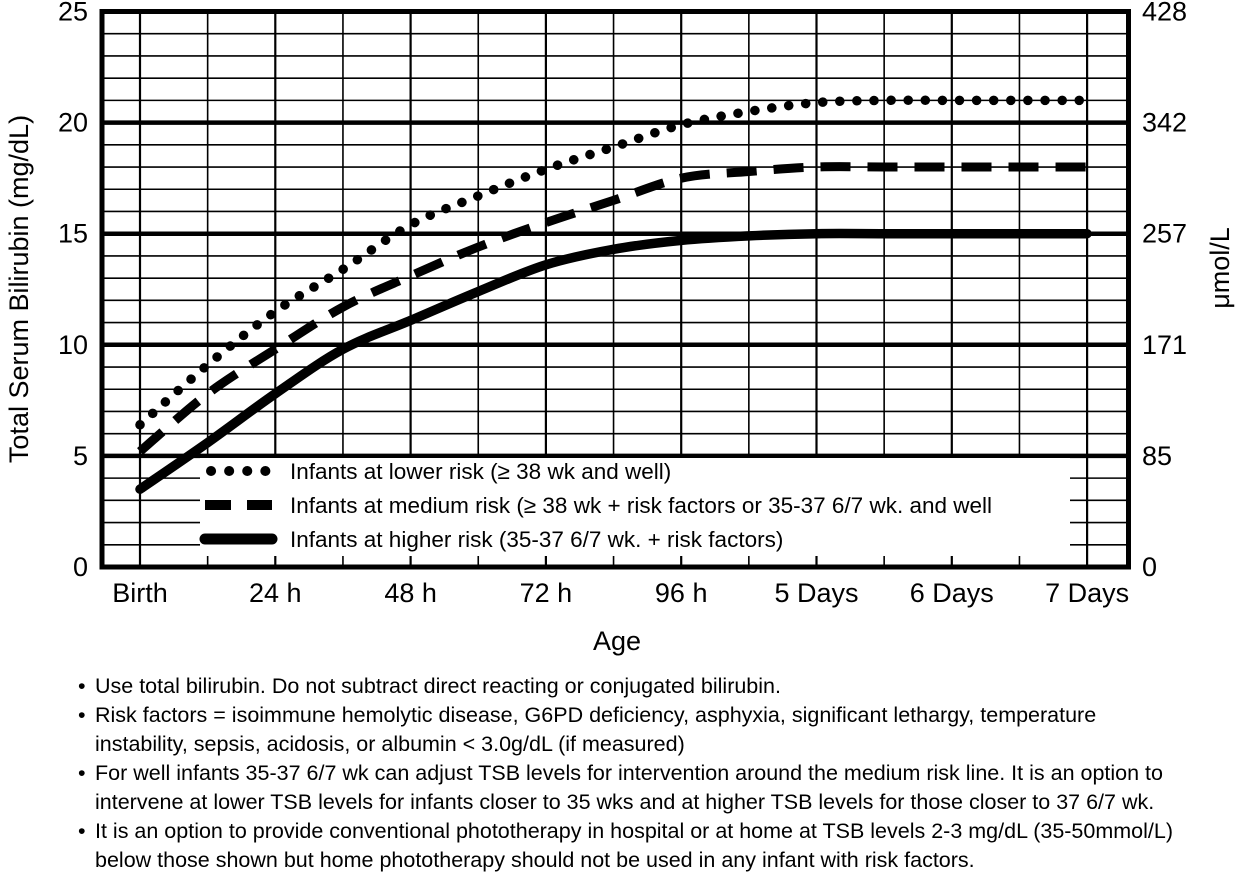  I want to click on y-right-tick-label-0: 0, so click(1149, 567).